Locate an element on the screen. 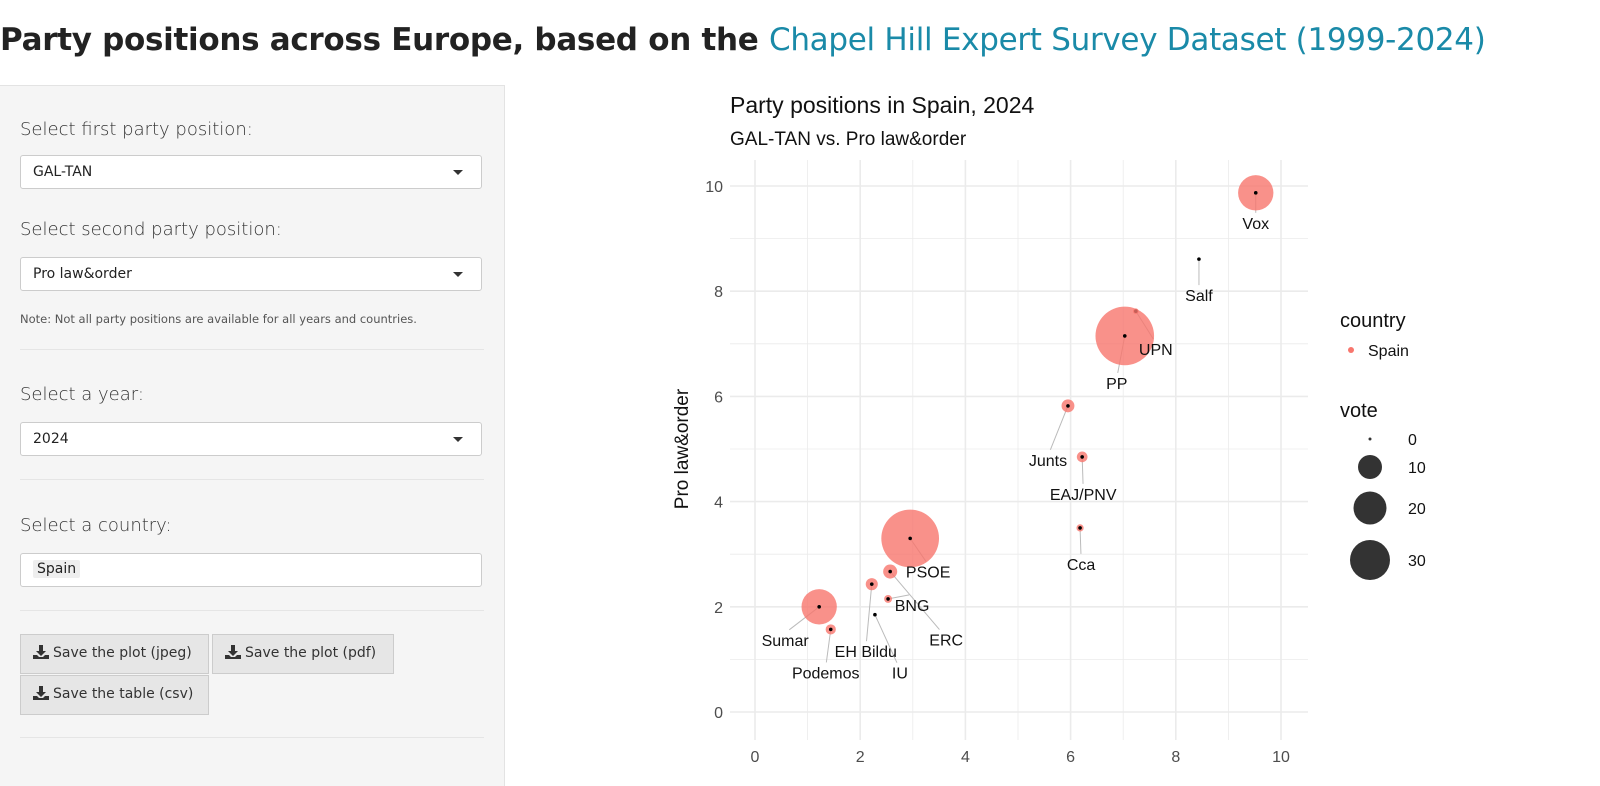 This screenshot has height=786, width=1600. y-tick-label: 10 is located at coordinates (714, 187).